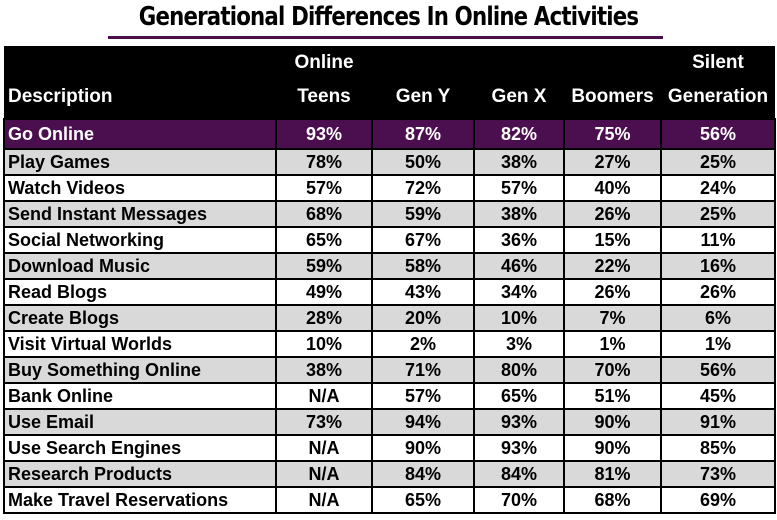 Image resolution: width=777 pixels, height=520 pixels. I want to click on table-cell: 45%, so click(718, 396).